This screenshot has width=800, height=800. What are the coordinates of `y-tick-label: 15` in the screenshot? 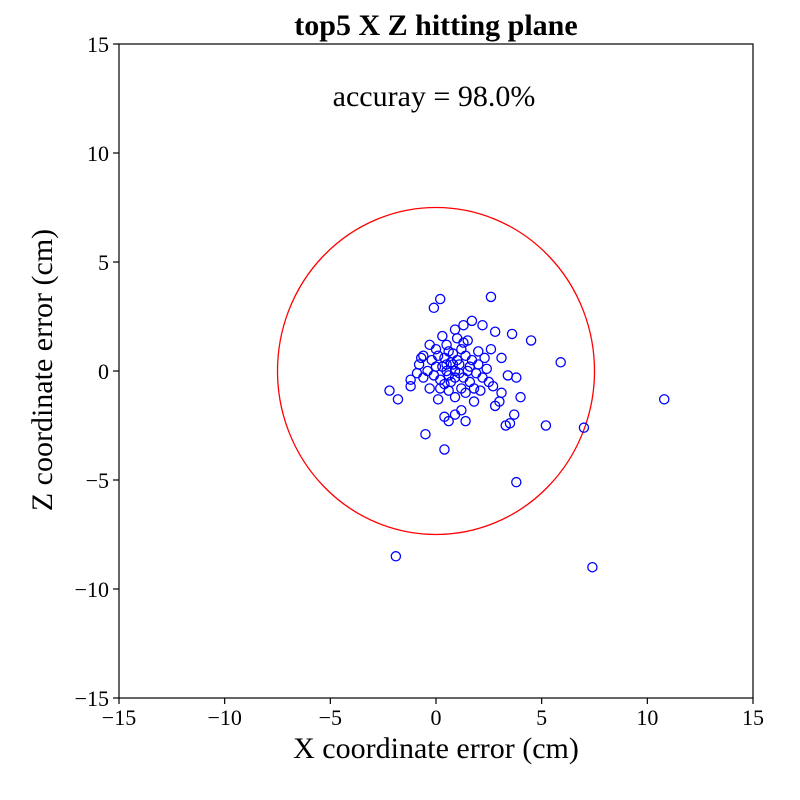 It's located at (98, 44).